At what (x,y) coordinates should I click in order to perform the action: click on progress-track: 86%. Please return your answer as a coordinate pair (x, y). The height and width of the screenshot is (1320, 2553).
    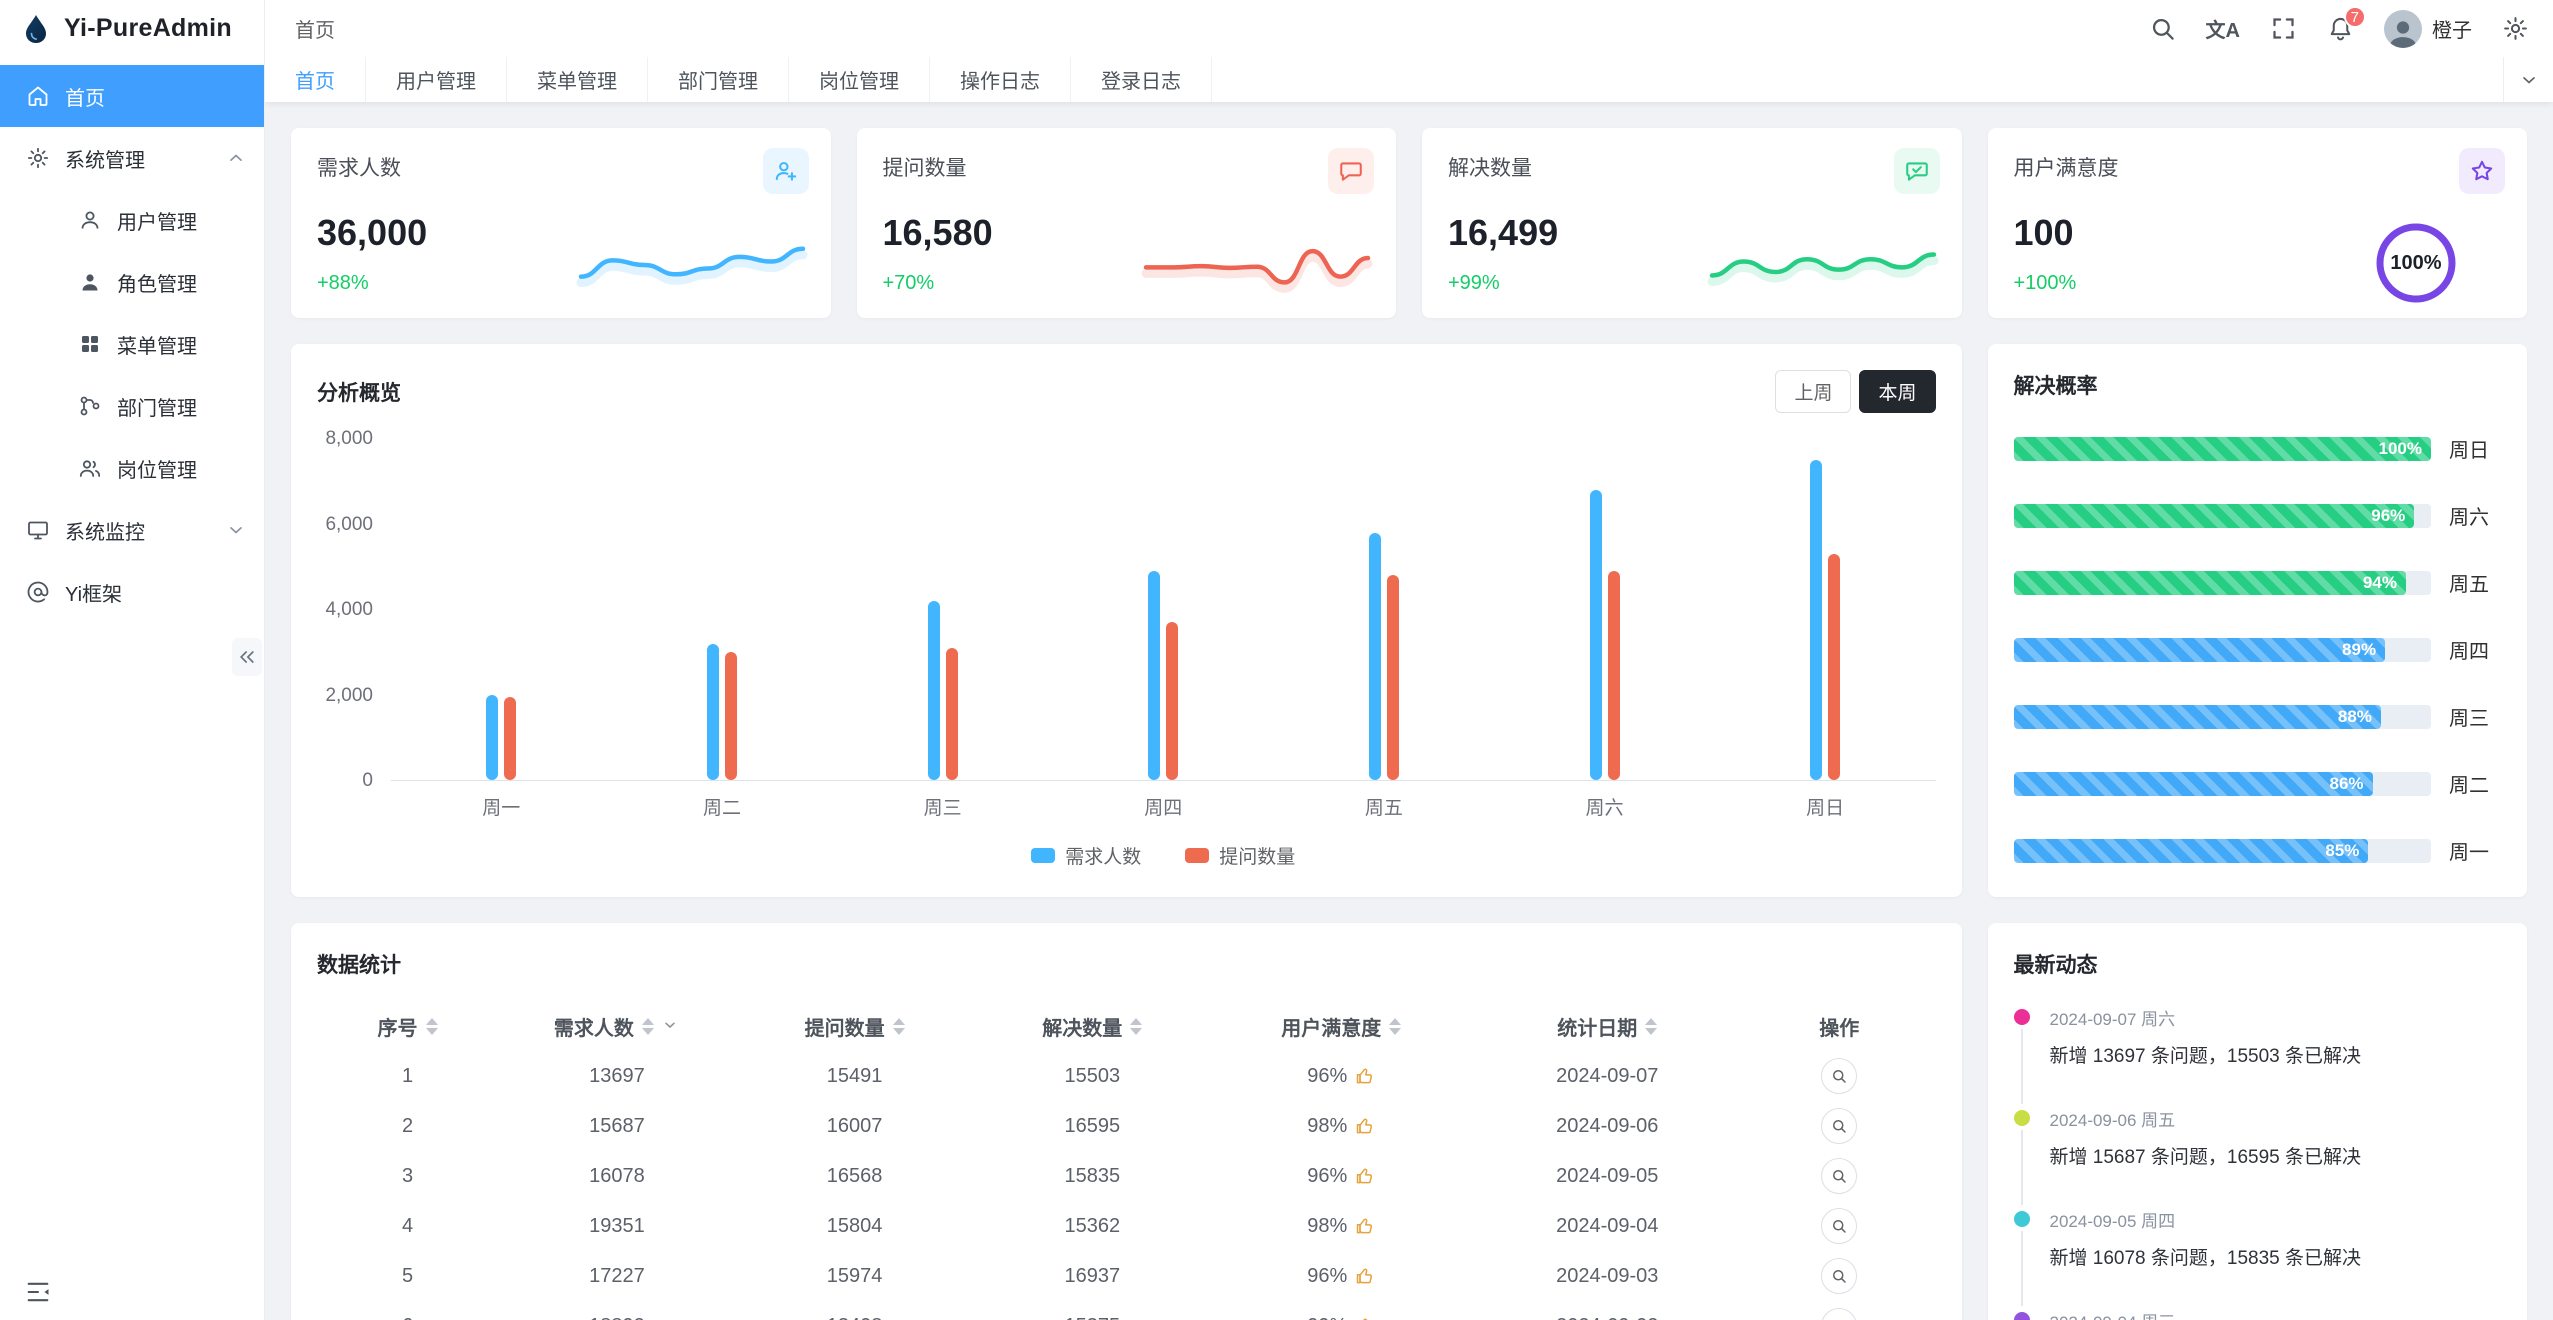
    Looking at the image, I should click on (2222, 783).